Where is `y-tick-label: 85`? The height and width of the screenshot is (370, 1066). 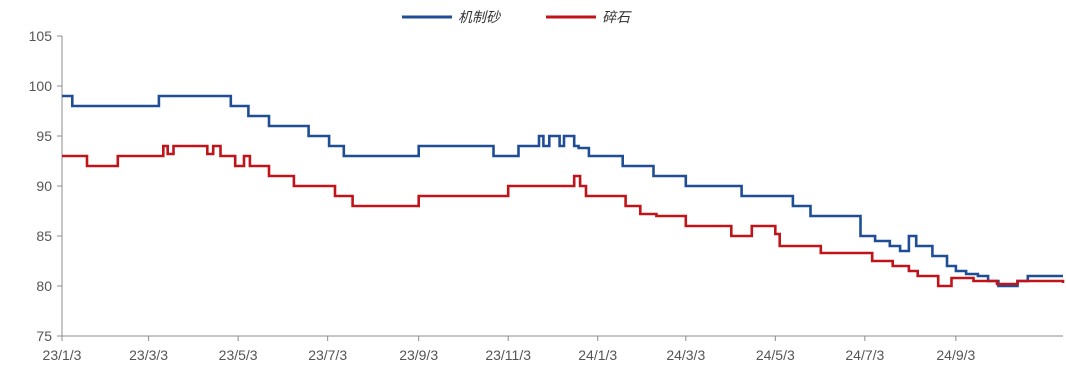 y-tick-label: 85 is located at coordinates (44, 236).